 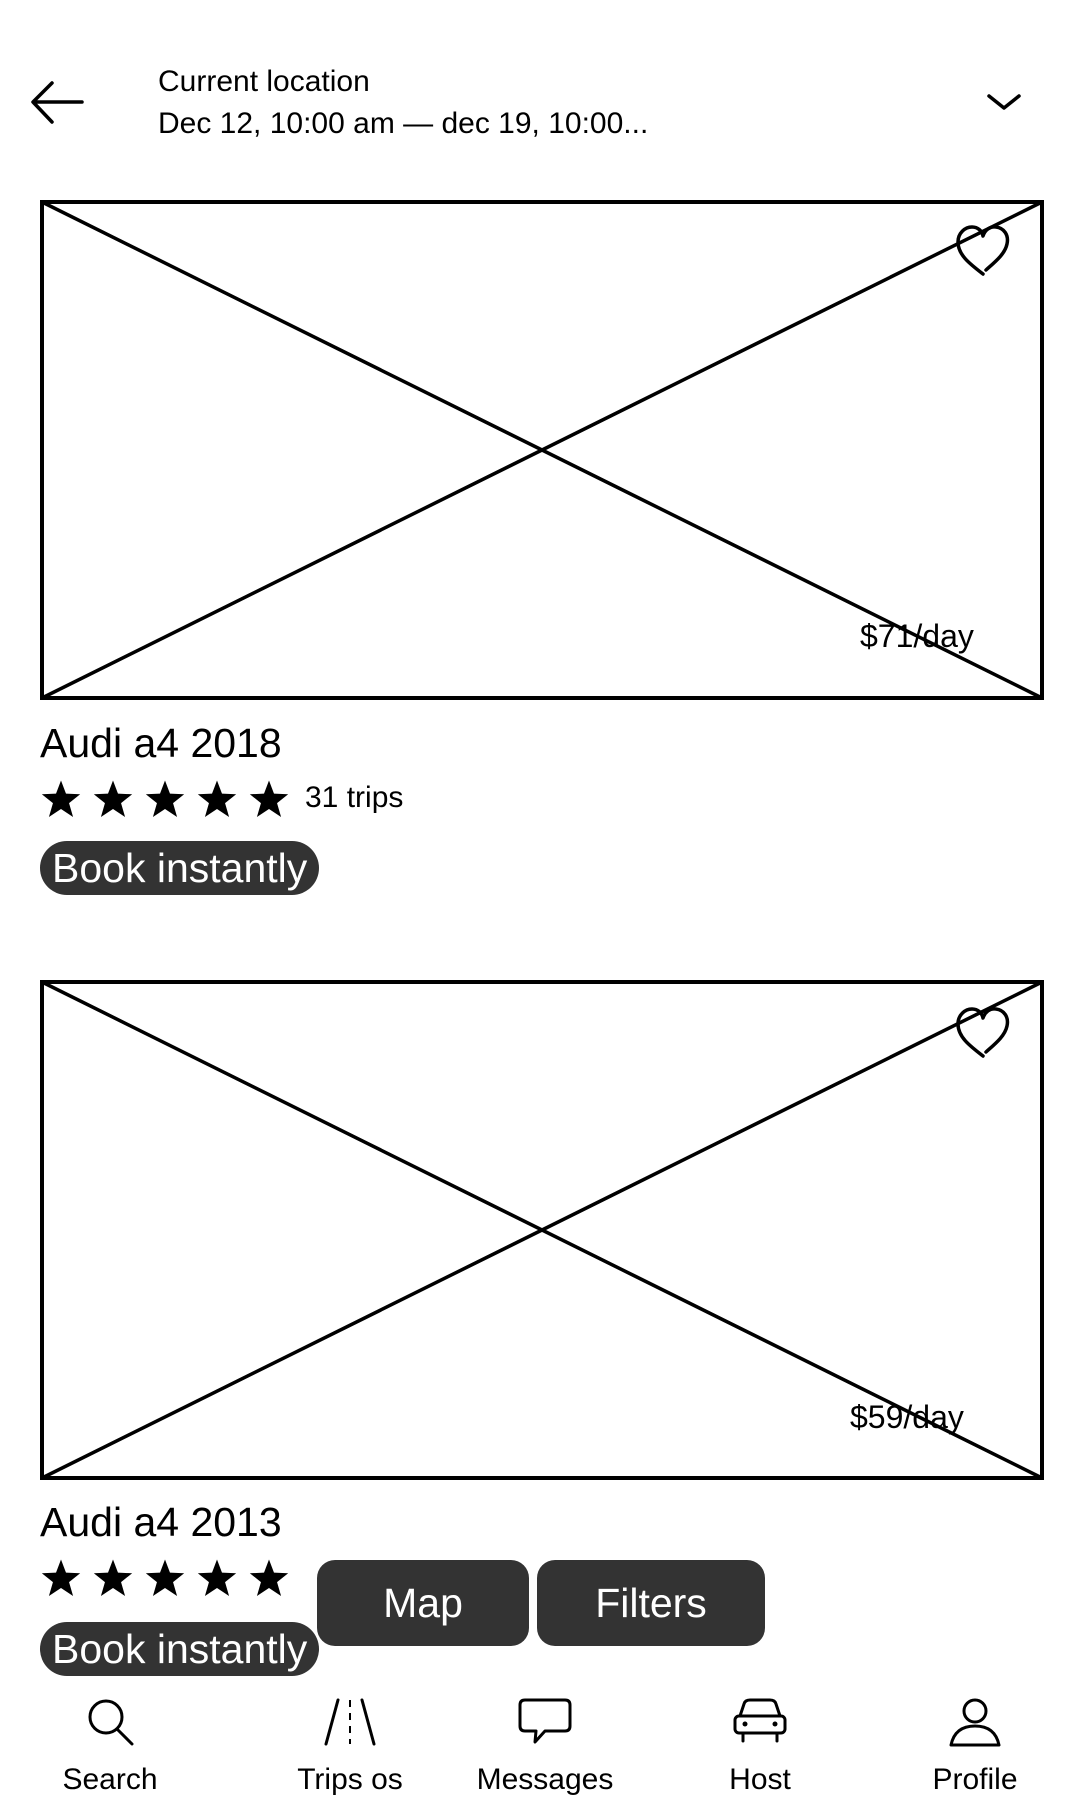 I want to click on nav-trips: Trips os, so click(x=350, y=1747).